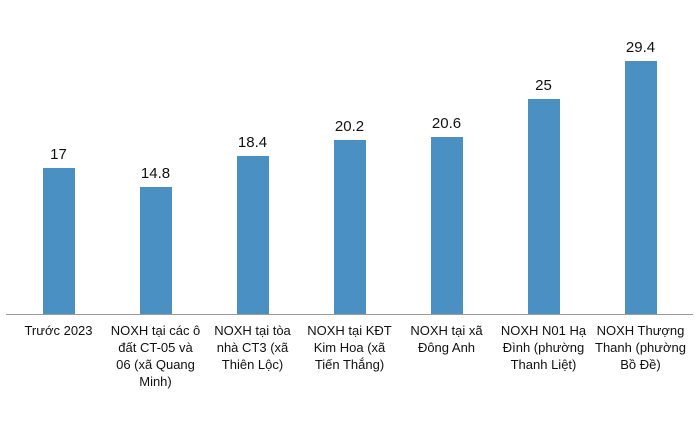  Describe the element at coordinates (252, 142) in the screenshot. I see `bar-value-label: 18.4` at that location.